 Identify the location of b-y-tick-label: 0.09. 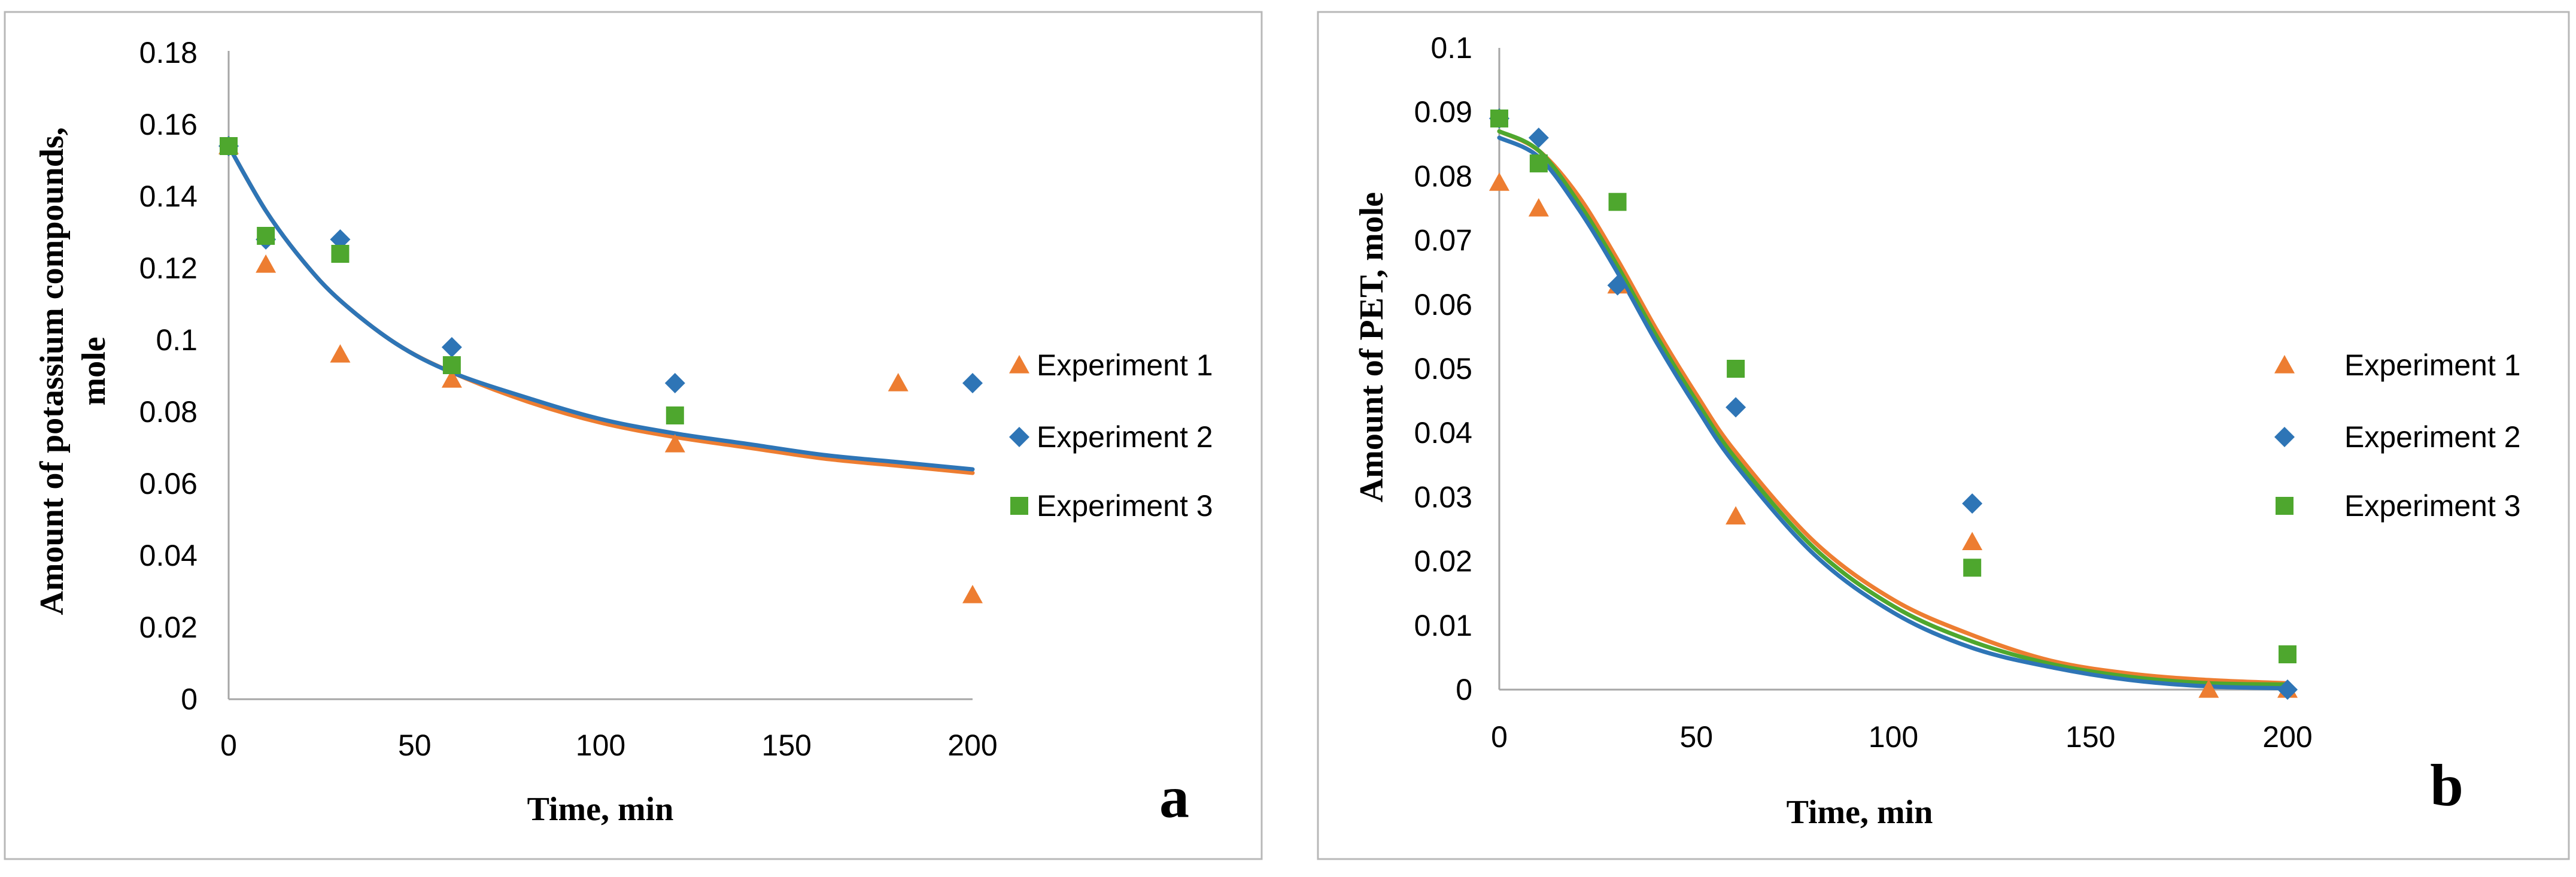
(1443, 112).